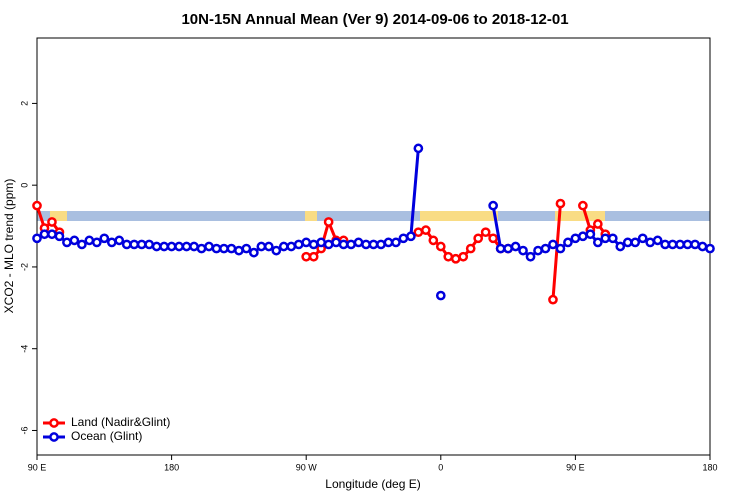  I want to click on x-tick-label: 90 W, so click(307, 467).